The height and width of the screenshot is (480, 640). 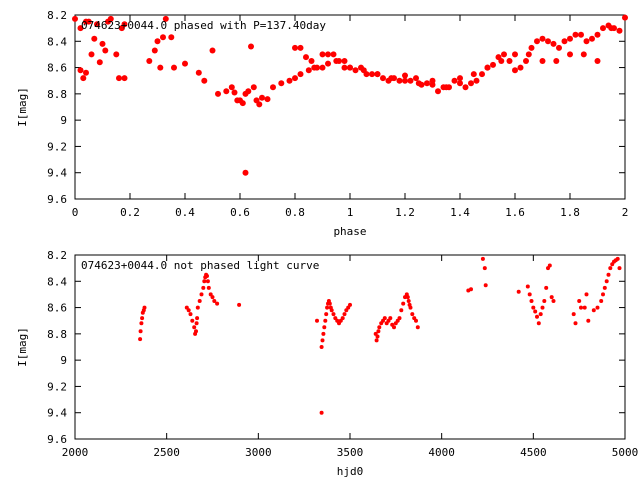 I want to click on x-axis-label: hjd0, so click(x=350, y=471).